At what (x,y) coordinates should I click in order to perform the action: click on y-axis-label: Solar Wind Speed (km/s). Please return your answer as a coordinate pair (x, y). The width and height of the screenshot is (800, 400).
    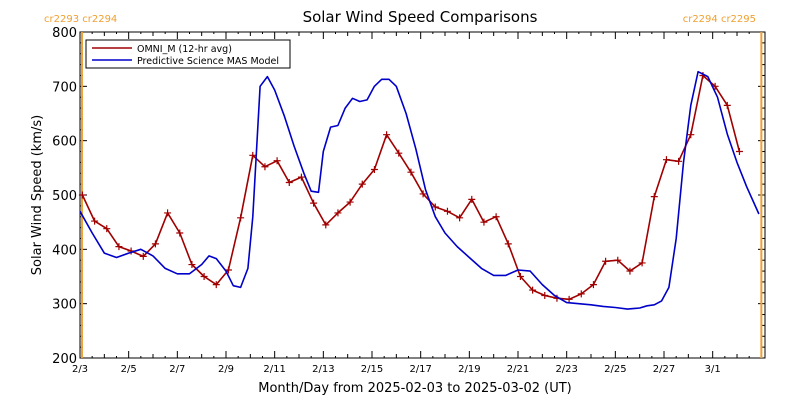
    Looking at the image, I should click on (37, 195).